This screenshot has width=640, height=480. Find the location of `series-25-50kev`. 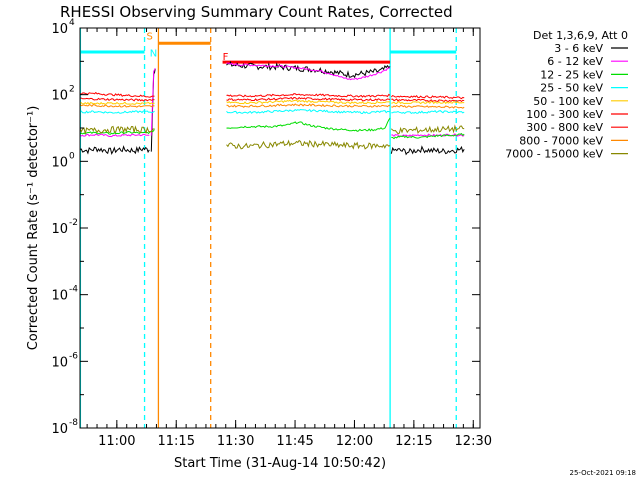

series-25-50kev is located at coordinates (272, 111).